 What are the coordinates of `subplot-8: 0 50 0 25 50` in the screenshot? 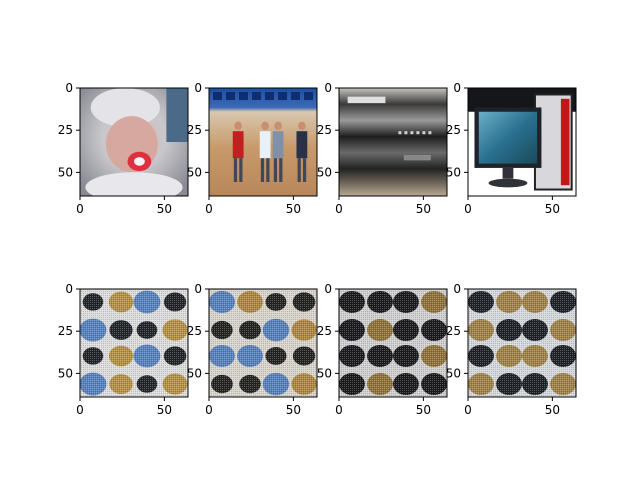 It's located at (511, 349).